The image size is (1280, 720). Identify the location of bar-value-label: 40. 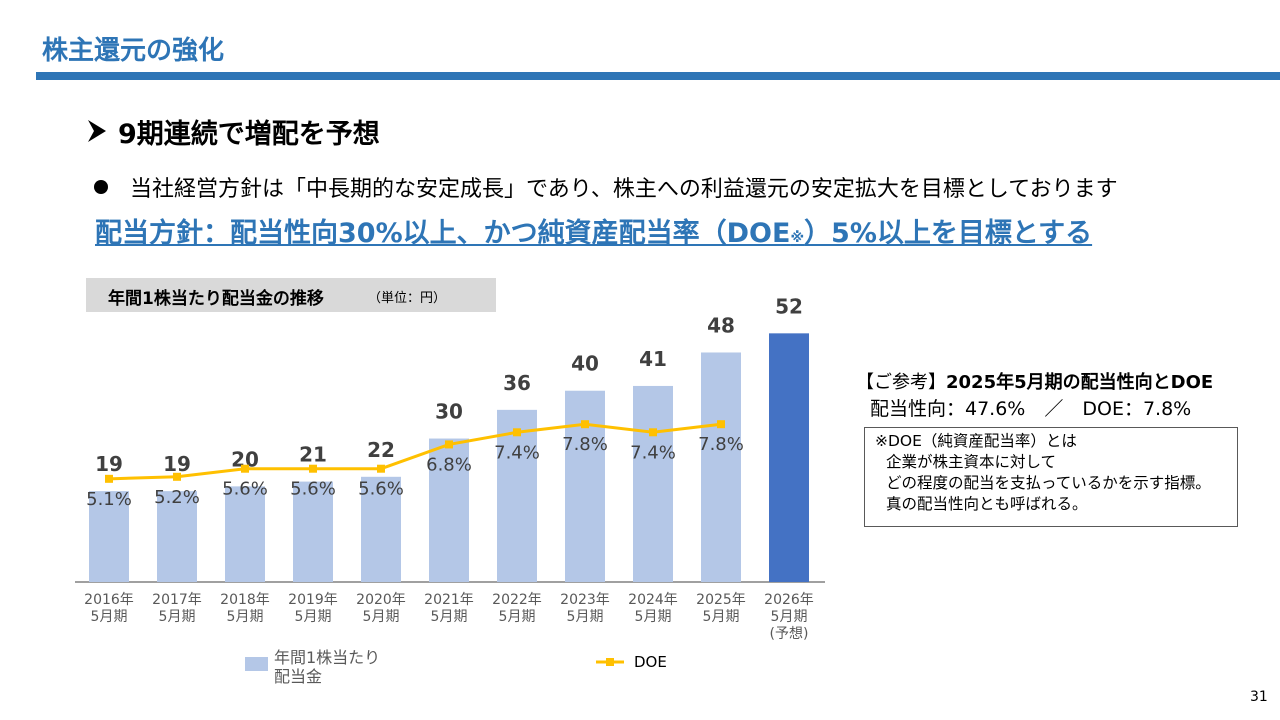
(585, 364).